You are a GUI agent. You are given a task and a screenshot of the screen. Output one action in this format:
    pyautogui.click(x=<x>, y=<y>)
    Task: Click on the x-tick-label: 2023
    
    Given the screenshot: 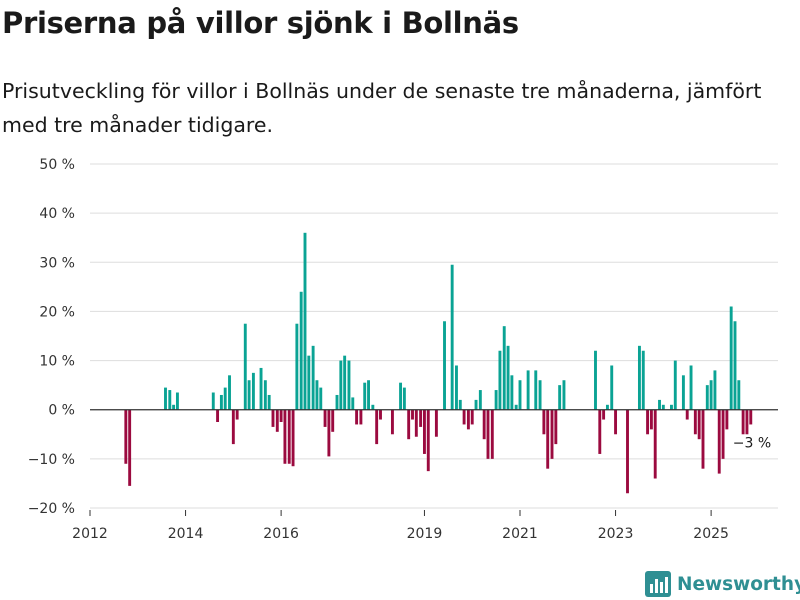 What is the action you would take?
    pyautogui.click(x=616, y=534)
    